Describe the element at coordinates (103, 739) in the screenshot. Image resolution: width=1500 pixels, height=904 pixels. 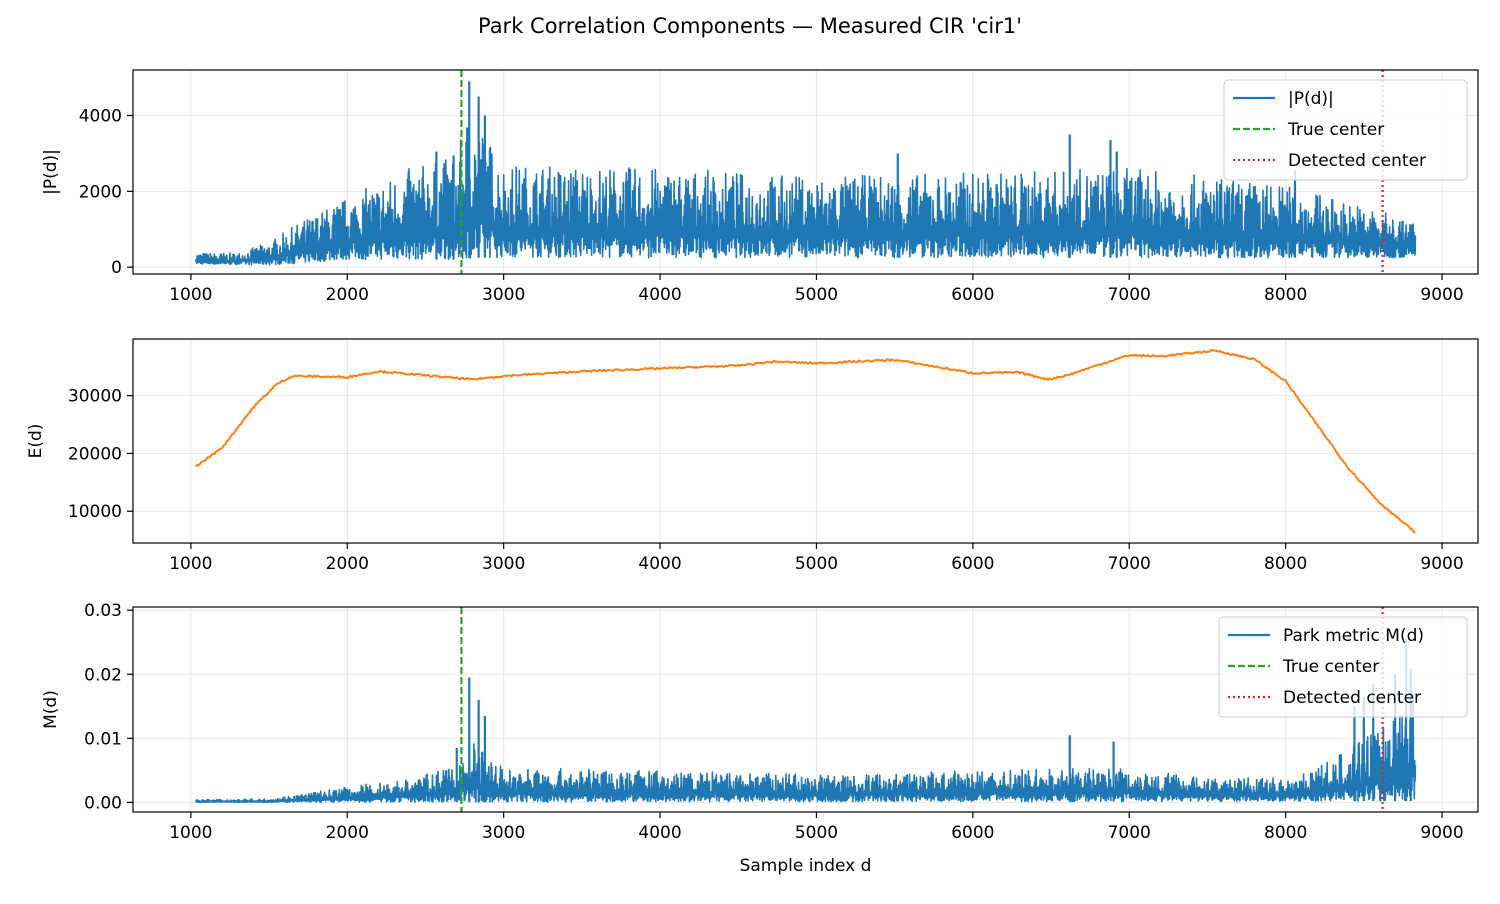
I see `y-tick-label: 0.01` at that location.